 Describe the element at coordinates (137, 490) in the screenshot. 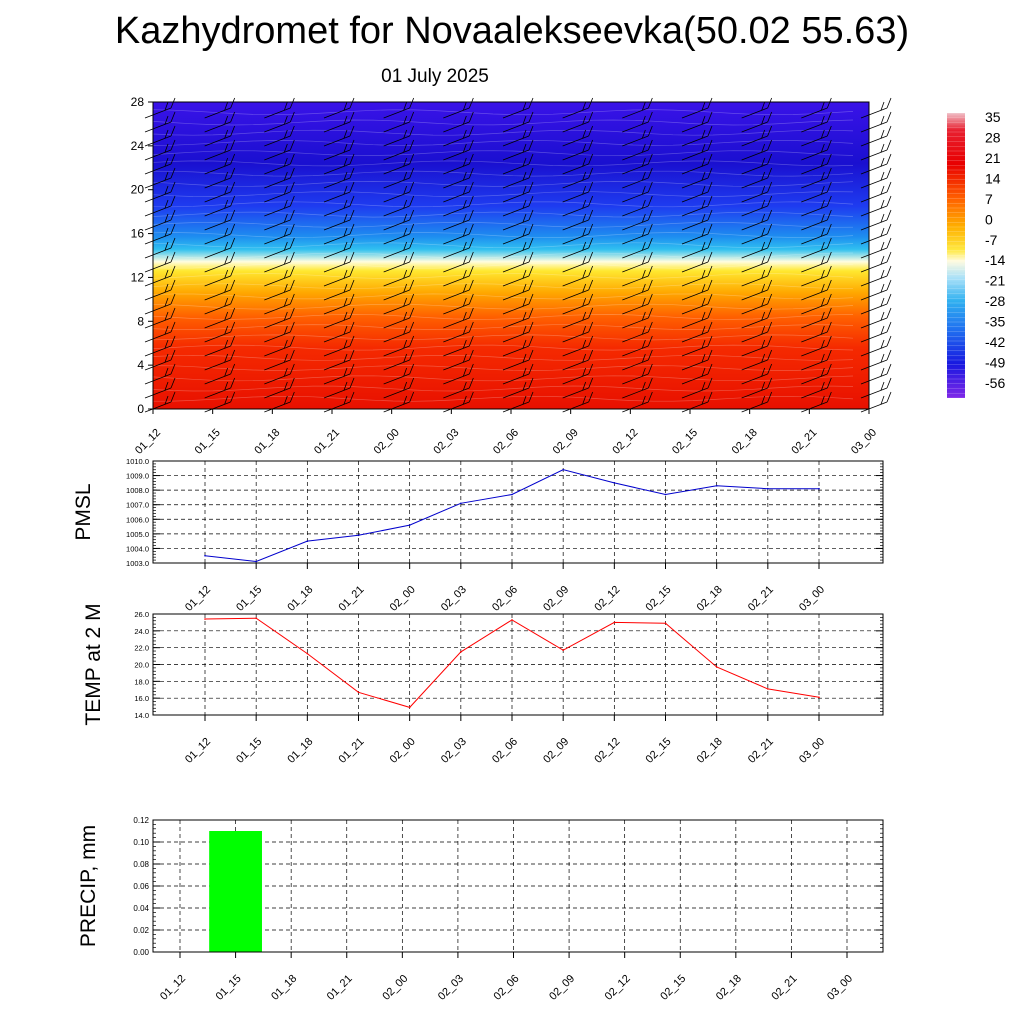

I see `y-tick-label: 1008.0` at that location.